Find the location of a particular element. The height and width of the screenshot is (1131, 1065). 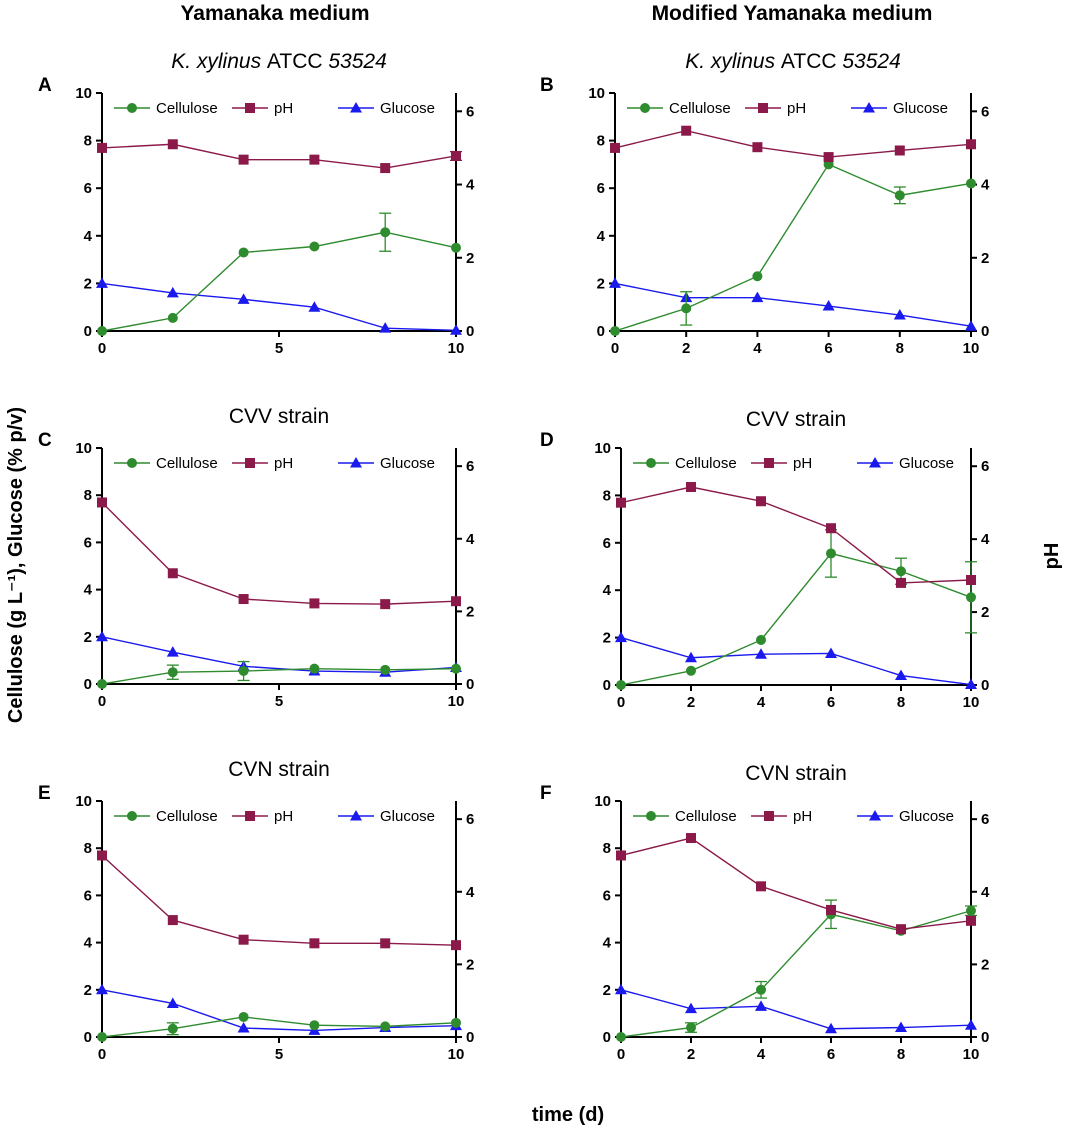

panel-title: CVN strain is located at coordinates (279, 769).